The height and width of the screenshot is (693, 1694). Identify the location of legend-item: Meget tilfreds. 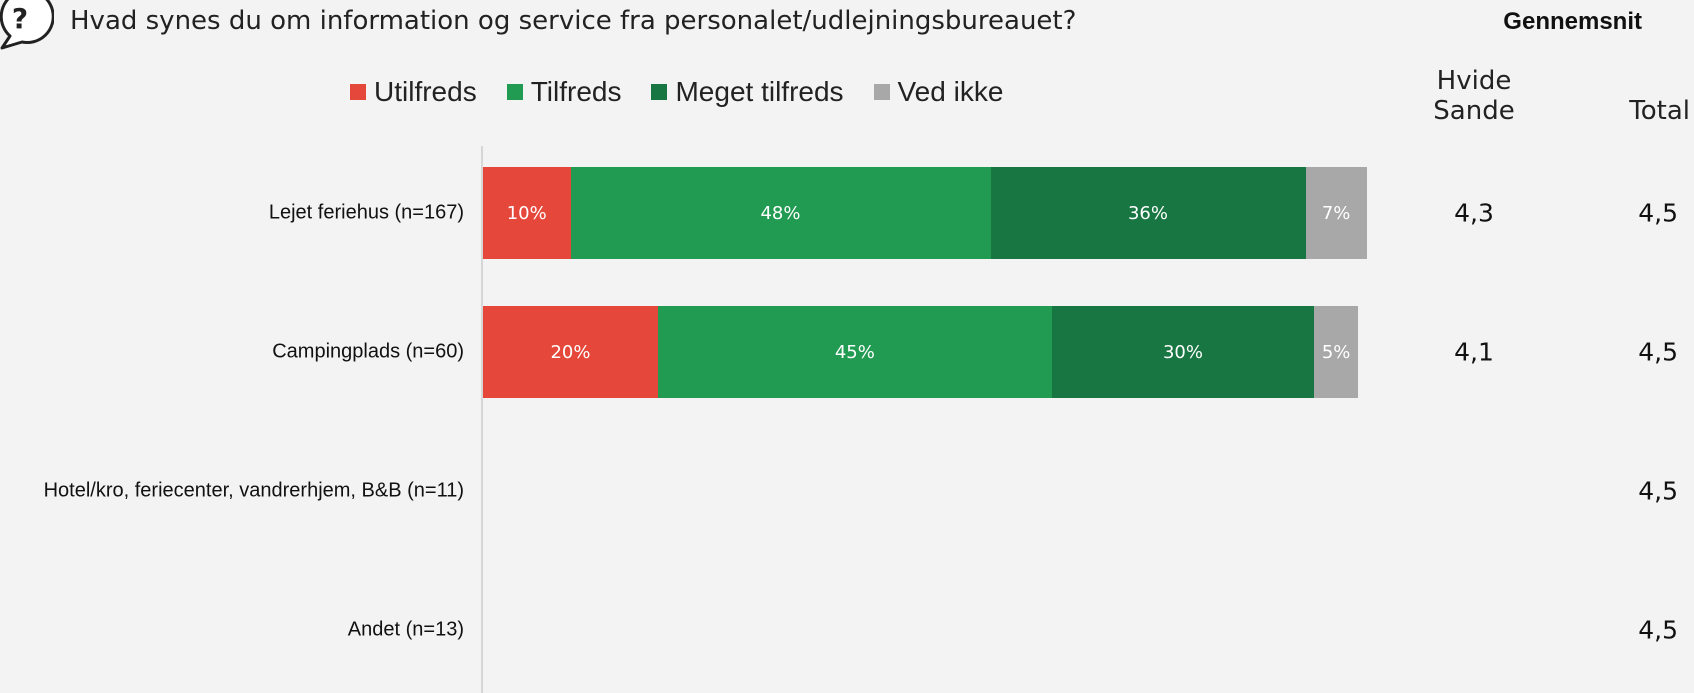
(747, 92).